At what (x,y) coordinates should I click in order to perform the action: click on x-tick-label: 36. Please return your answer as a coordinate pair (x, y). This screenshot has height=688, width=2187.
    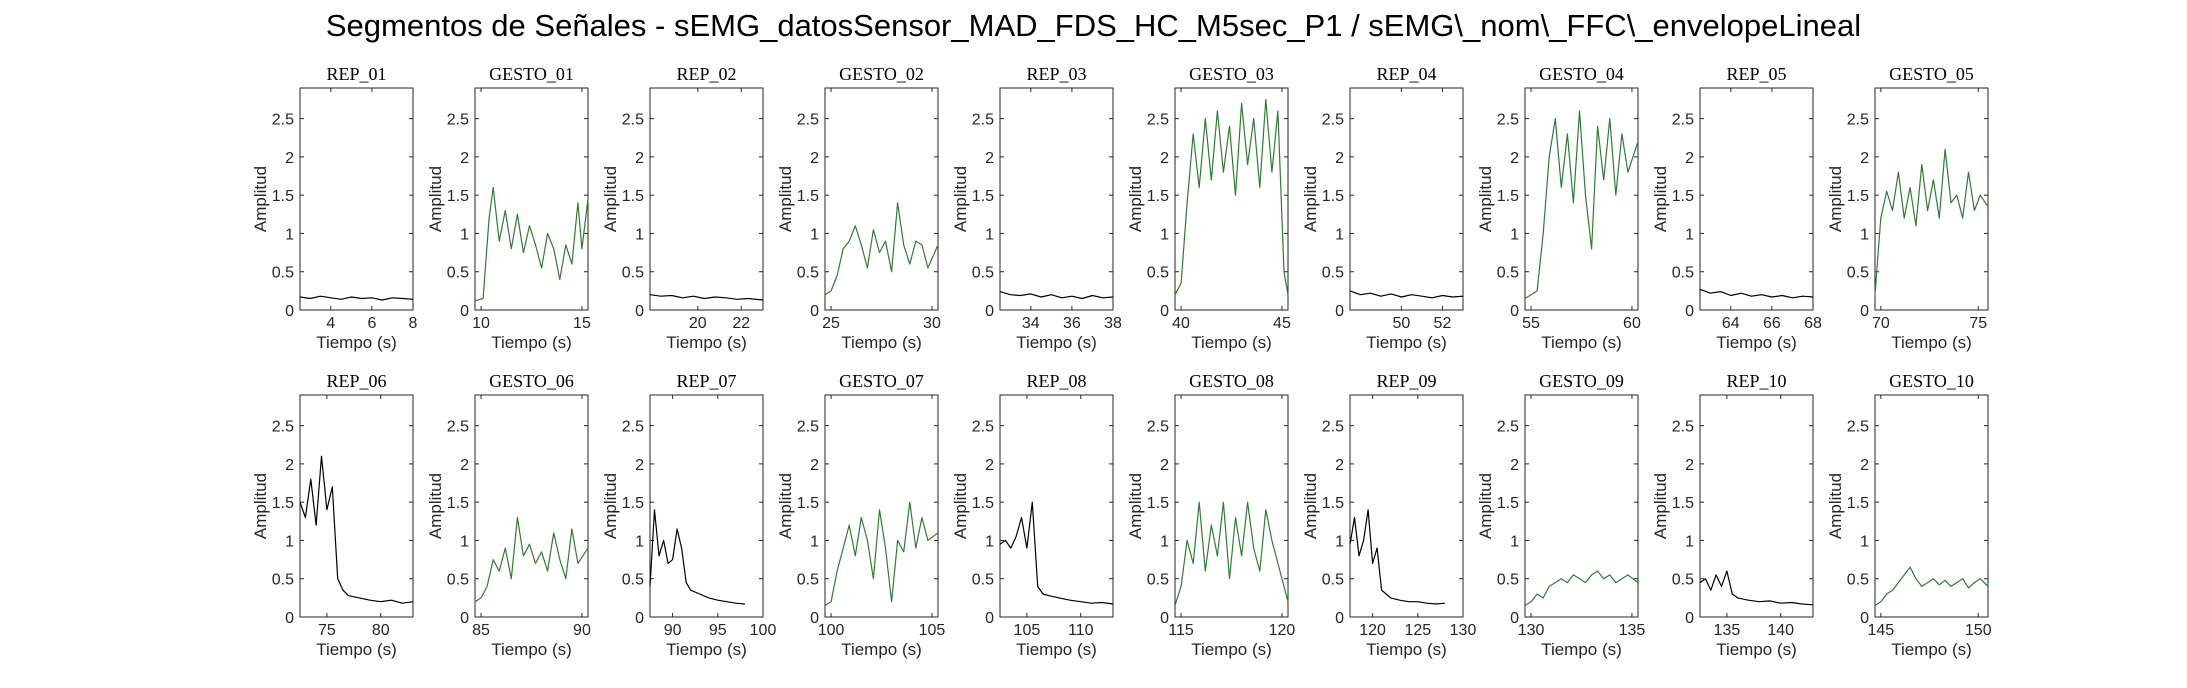
    Looking at the image, I should click on (1072, 323).